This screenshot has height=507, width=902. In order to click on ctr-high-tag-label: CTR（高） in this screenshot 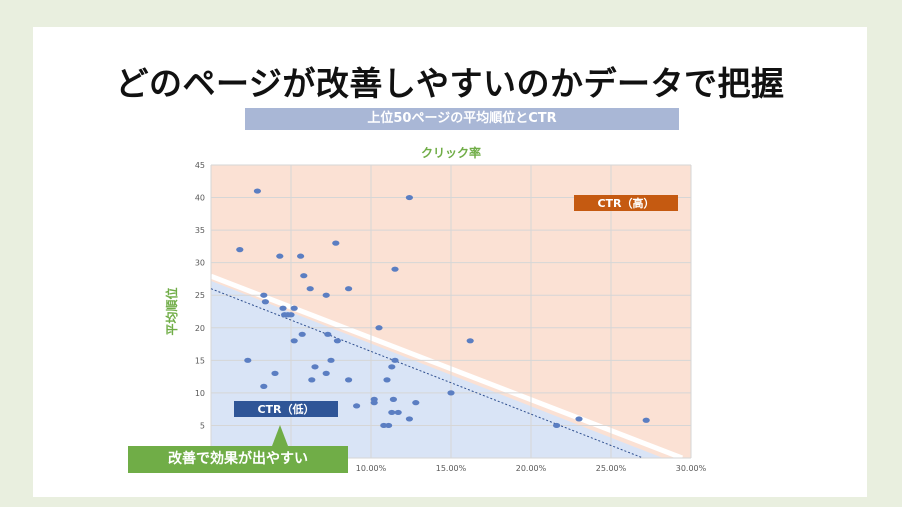, I will do `click(625, 203)`.